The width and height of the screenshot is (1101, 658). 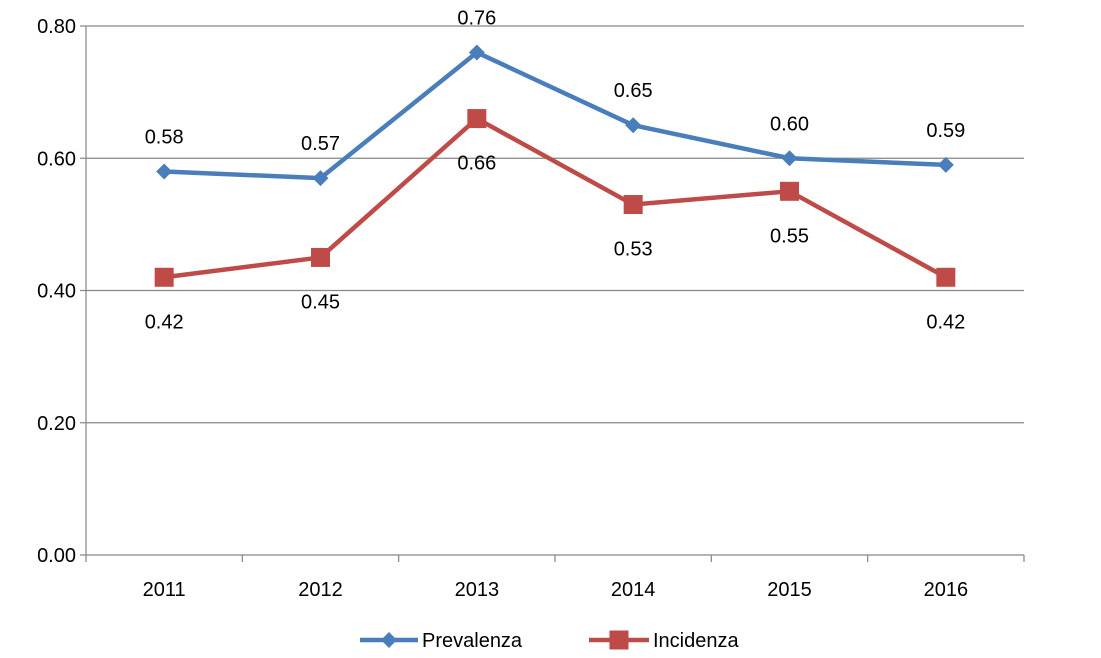 I want to click on x-tick-label: 2015, so click(x=789, y=590).